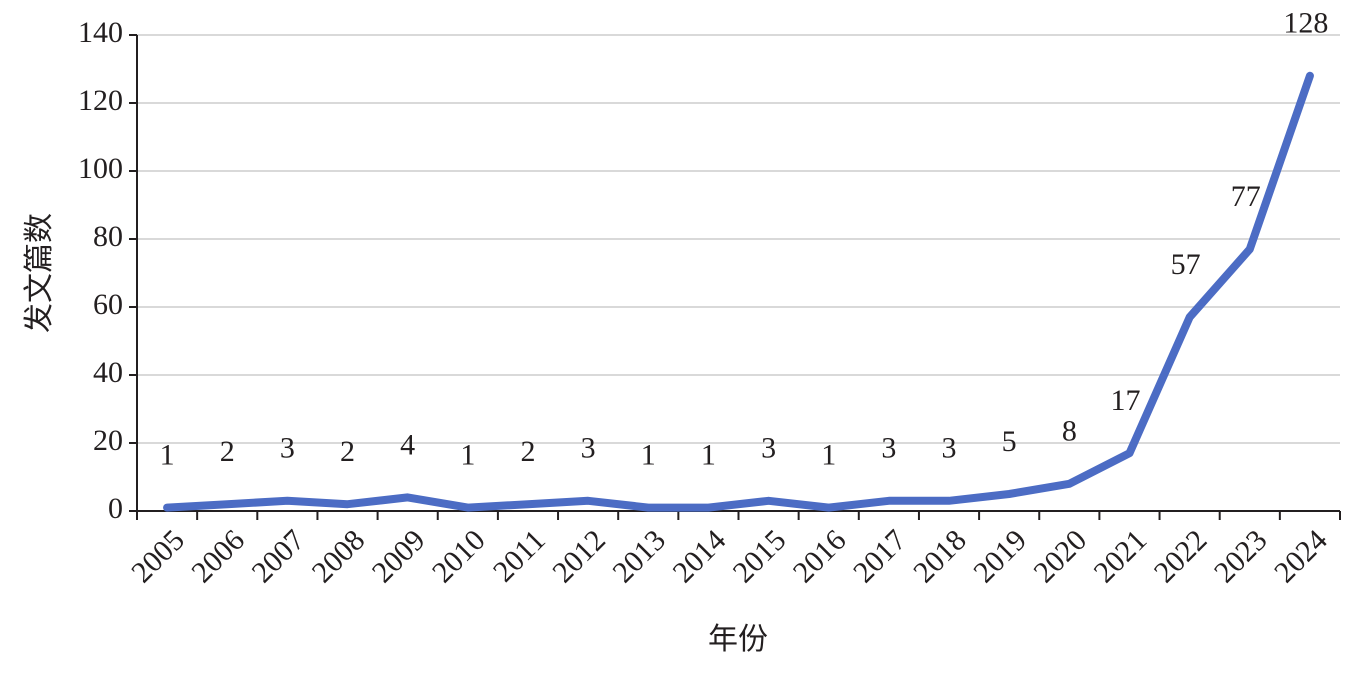 The width and height of the screenshot is (1364, 675). What do you see at coordinates (760, 556) in the screenshot?
I see `x-tick-label: 2015` at bounding box center [760, 556].